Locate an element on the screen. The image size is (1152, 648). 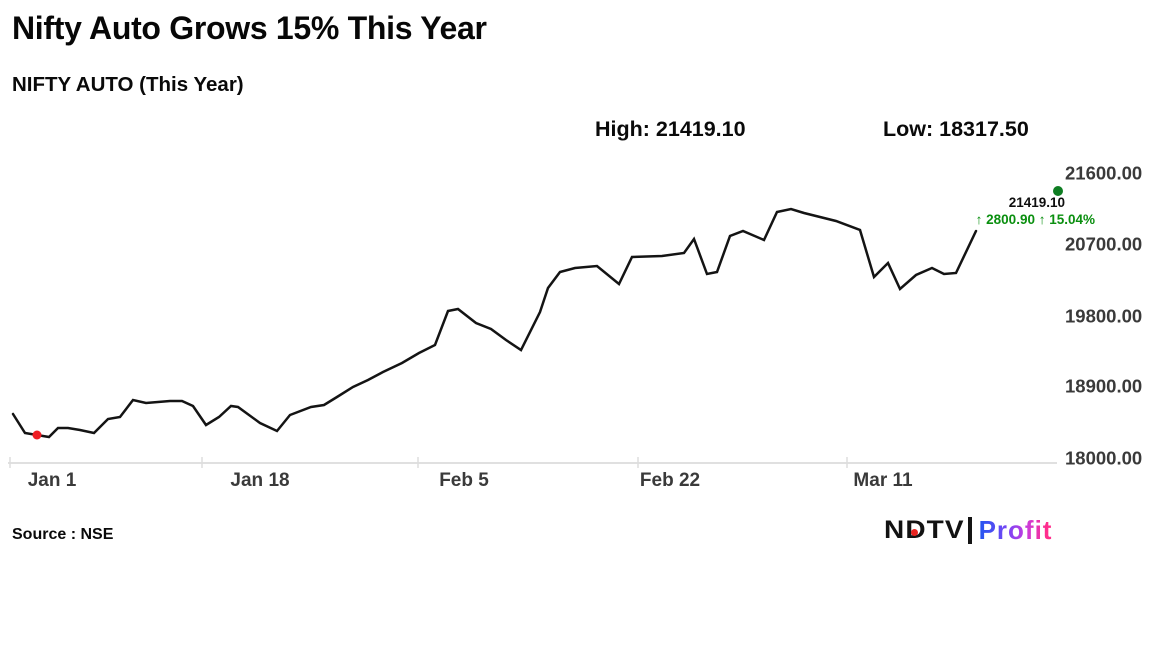
y-axis-label: 18000.00 is located at coordinates (1103, 458).